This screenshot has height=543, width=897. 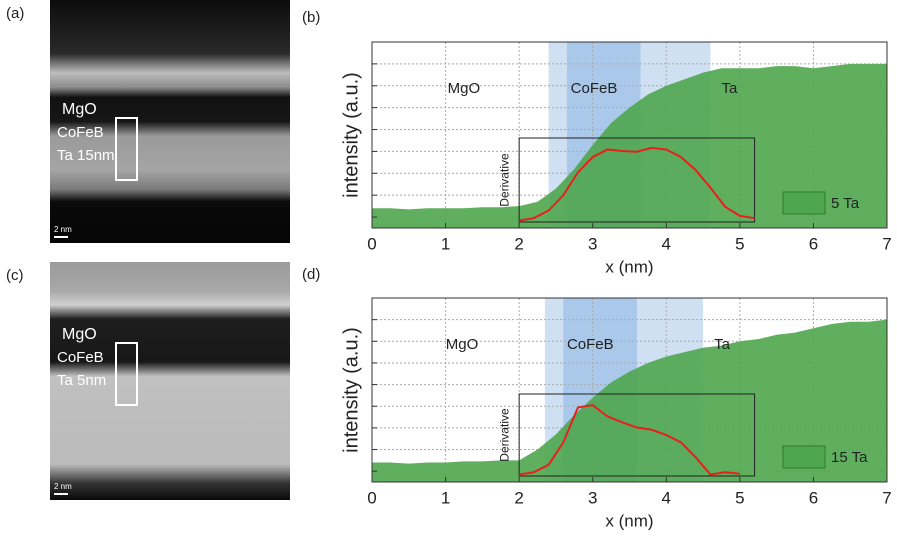 What do you see at coordinates (86, 155) in the screenshot?
I see `layer-label: Ta 15nm` at bounding box center [86, 155].